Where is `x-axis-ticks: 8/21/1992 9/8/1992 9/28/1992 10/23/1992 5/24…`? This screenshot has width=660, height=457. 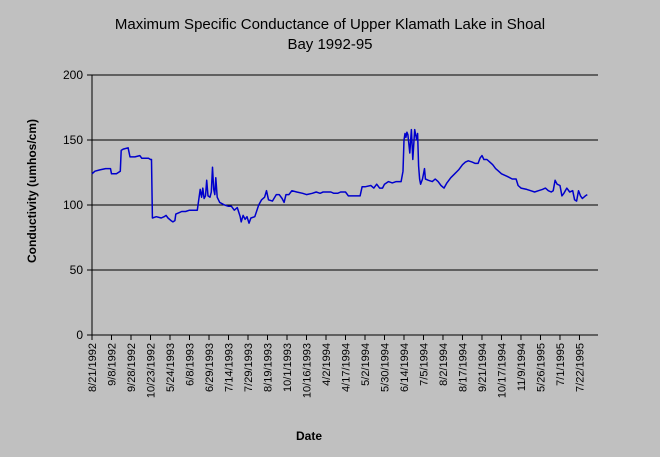 x-axis-ticks: 8/21/1992 9/8/1992 9/28/1992 10/23/1992 5/24… is located at coordinates (336, 366).